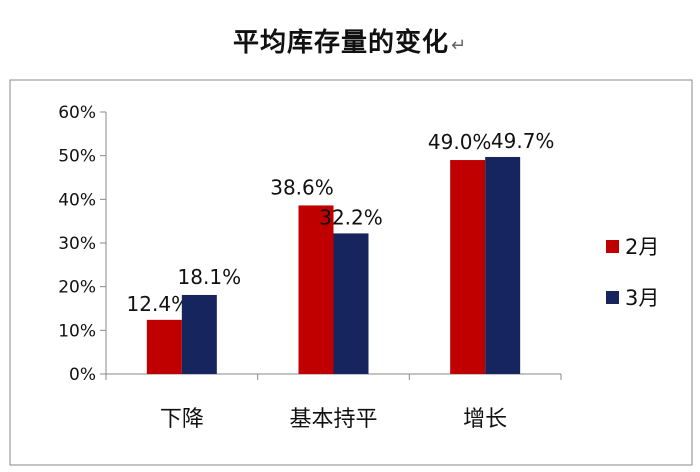  Describe the element at coordinates (210, 277) in the screenshot. I see `data-label: 18.1%` at that location.